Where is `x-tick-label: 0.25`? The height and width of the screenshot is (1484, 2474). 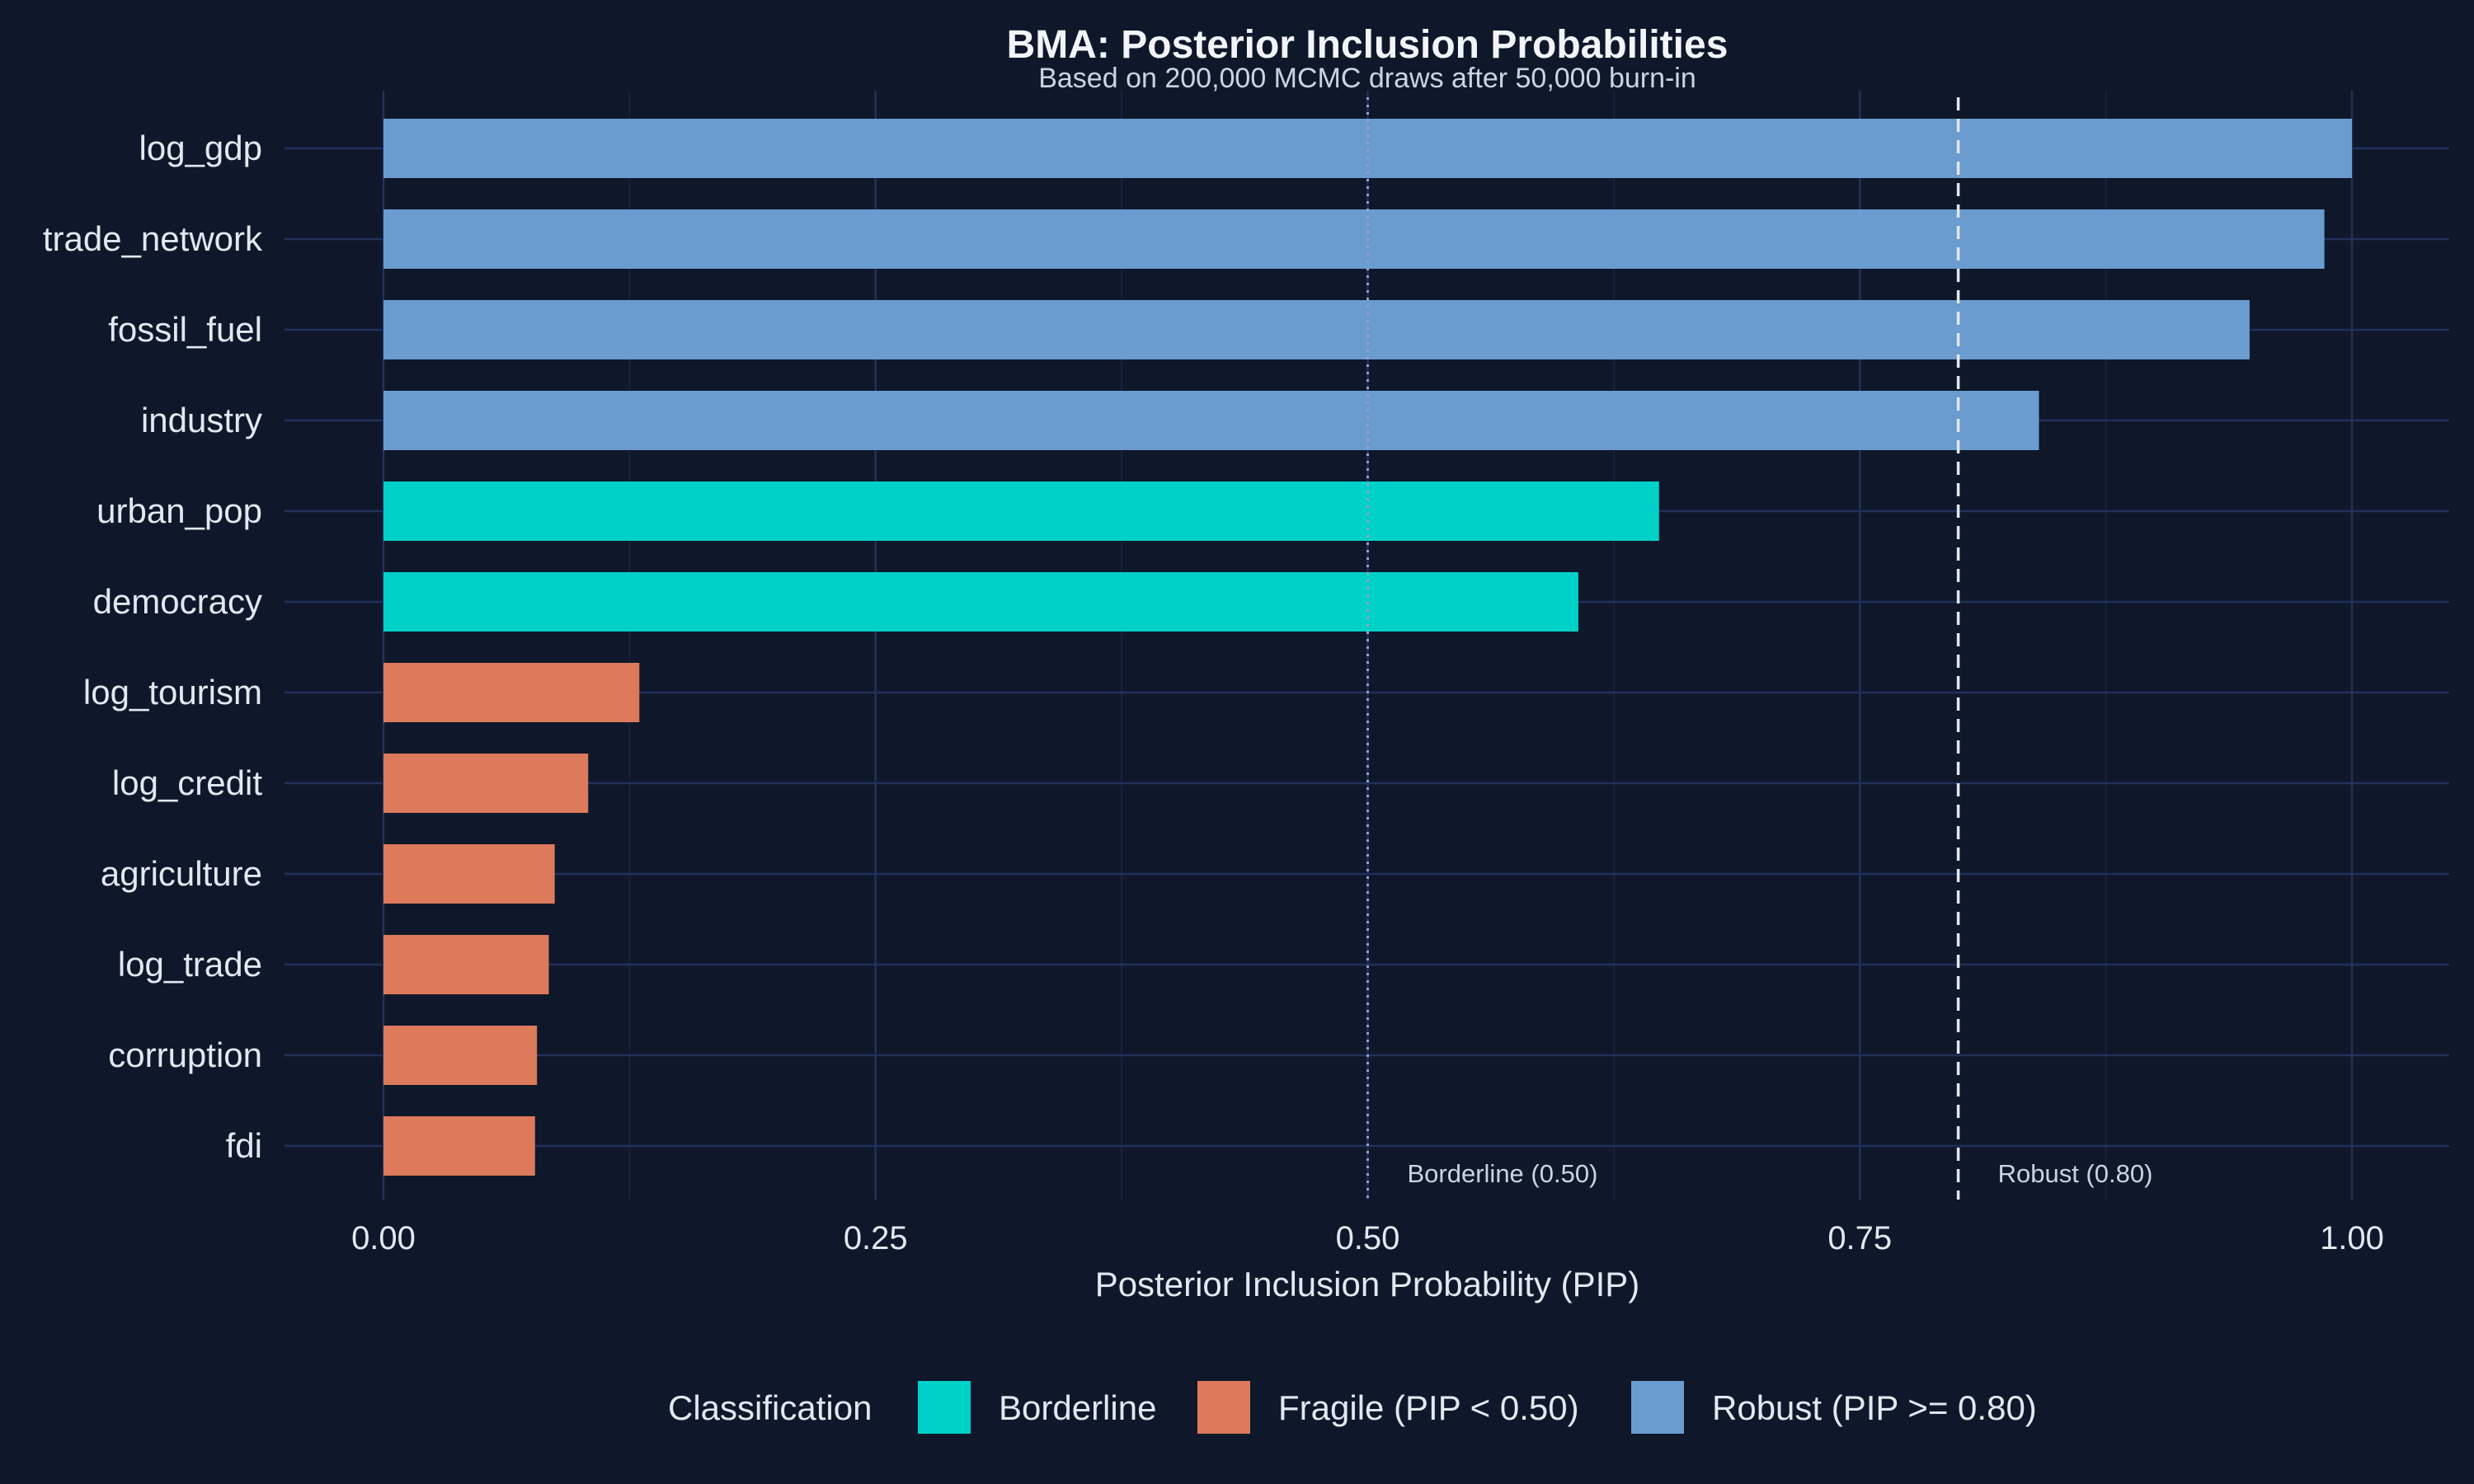
x-tick-label: 0.25 is located at coordinates (876, 1238).